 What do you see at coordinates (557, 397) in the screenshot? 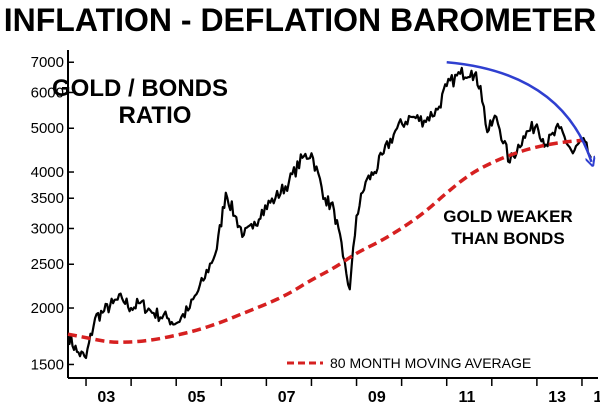
I see `x-tick-label: 13` at bounding box center [557, 397].